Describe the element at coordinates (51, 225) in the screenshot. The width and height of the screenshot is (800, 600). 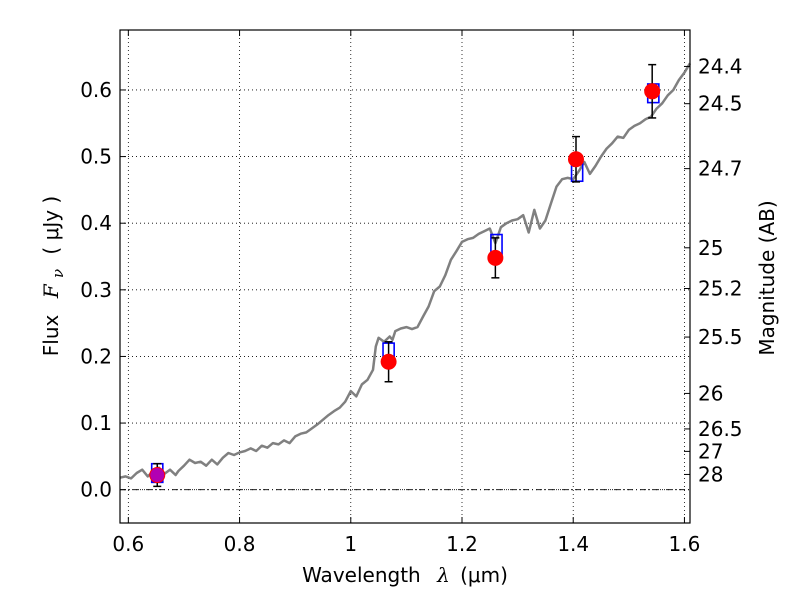
I see `y-label-unit: ( μJy )` at that location.